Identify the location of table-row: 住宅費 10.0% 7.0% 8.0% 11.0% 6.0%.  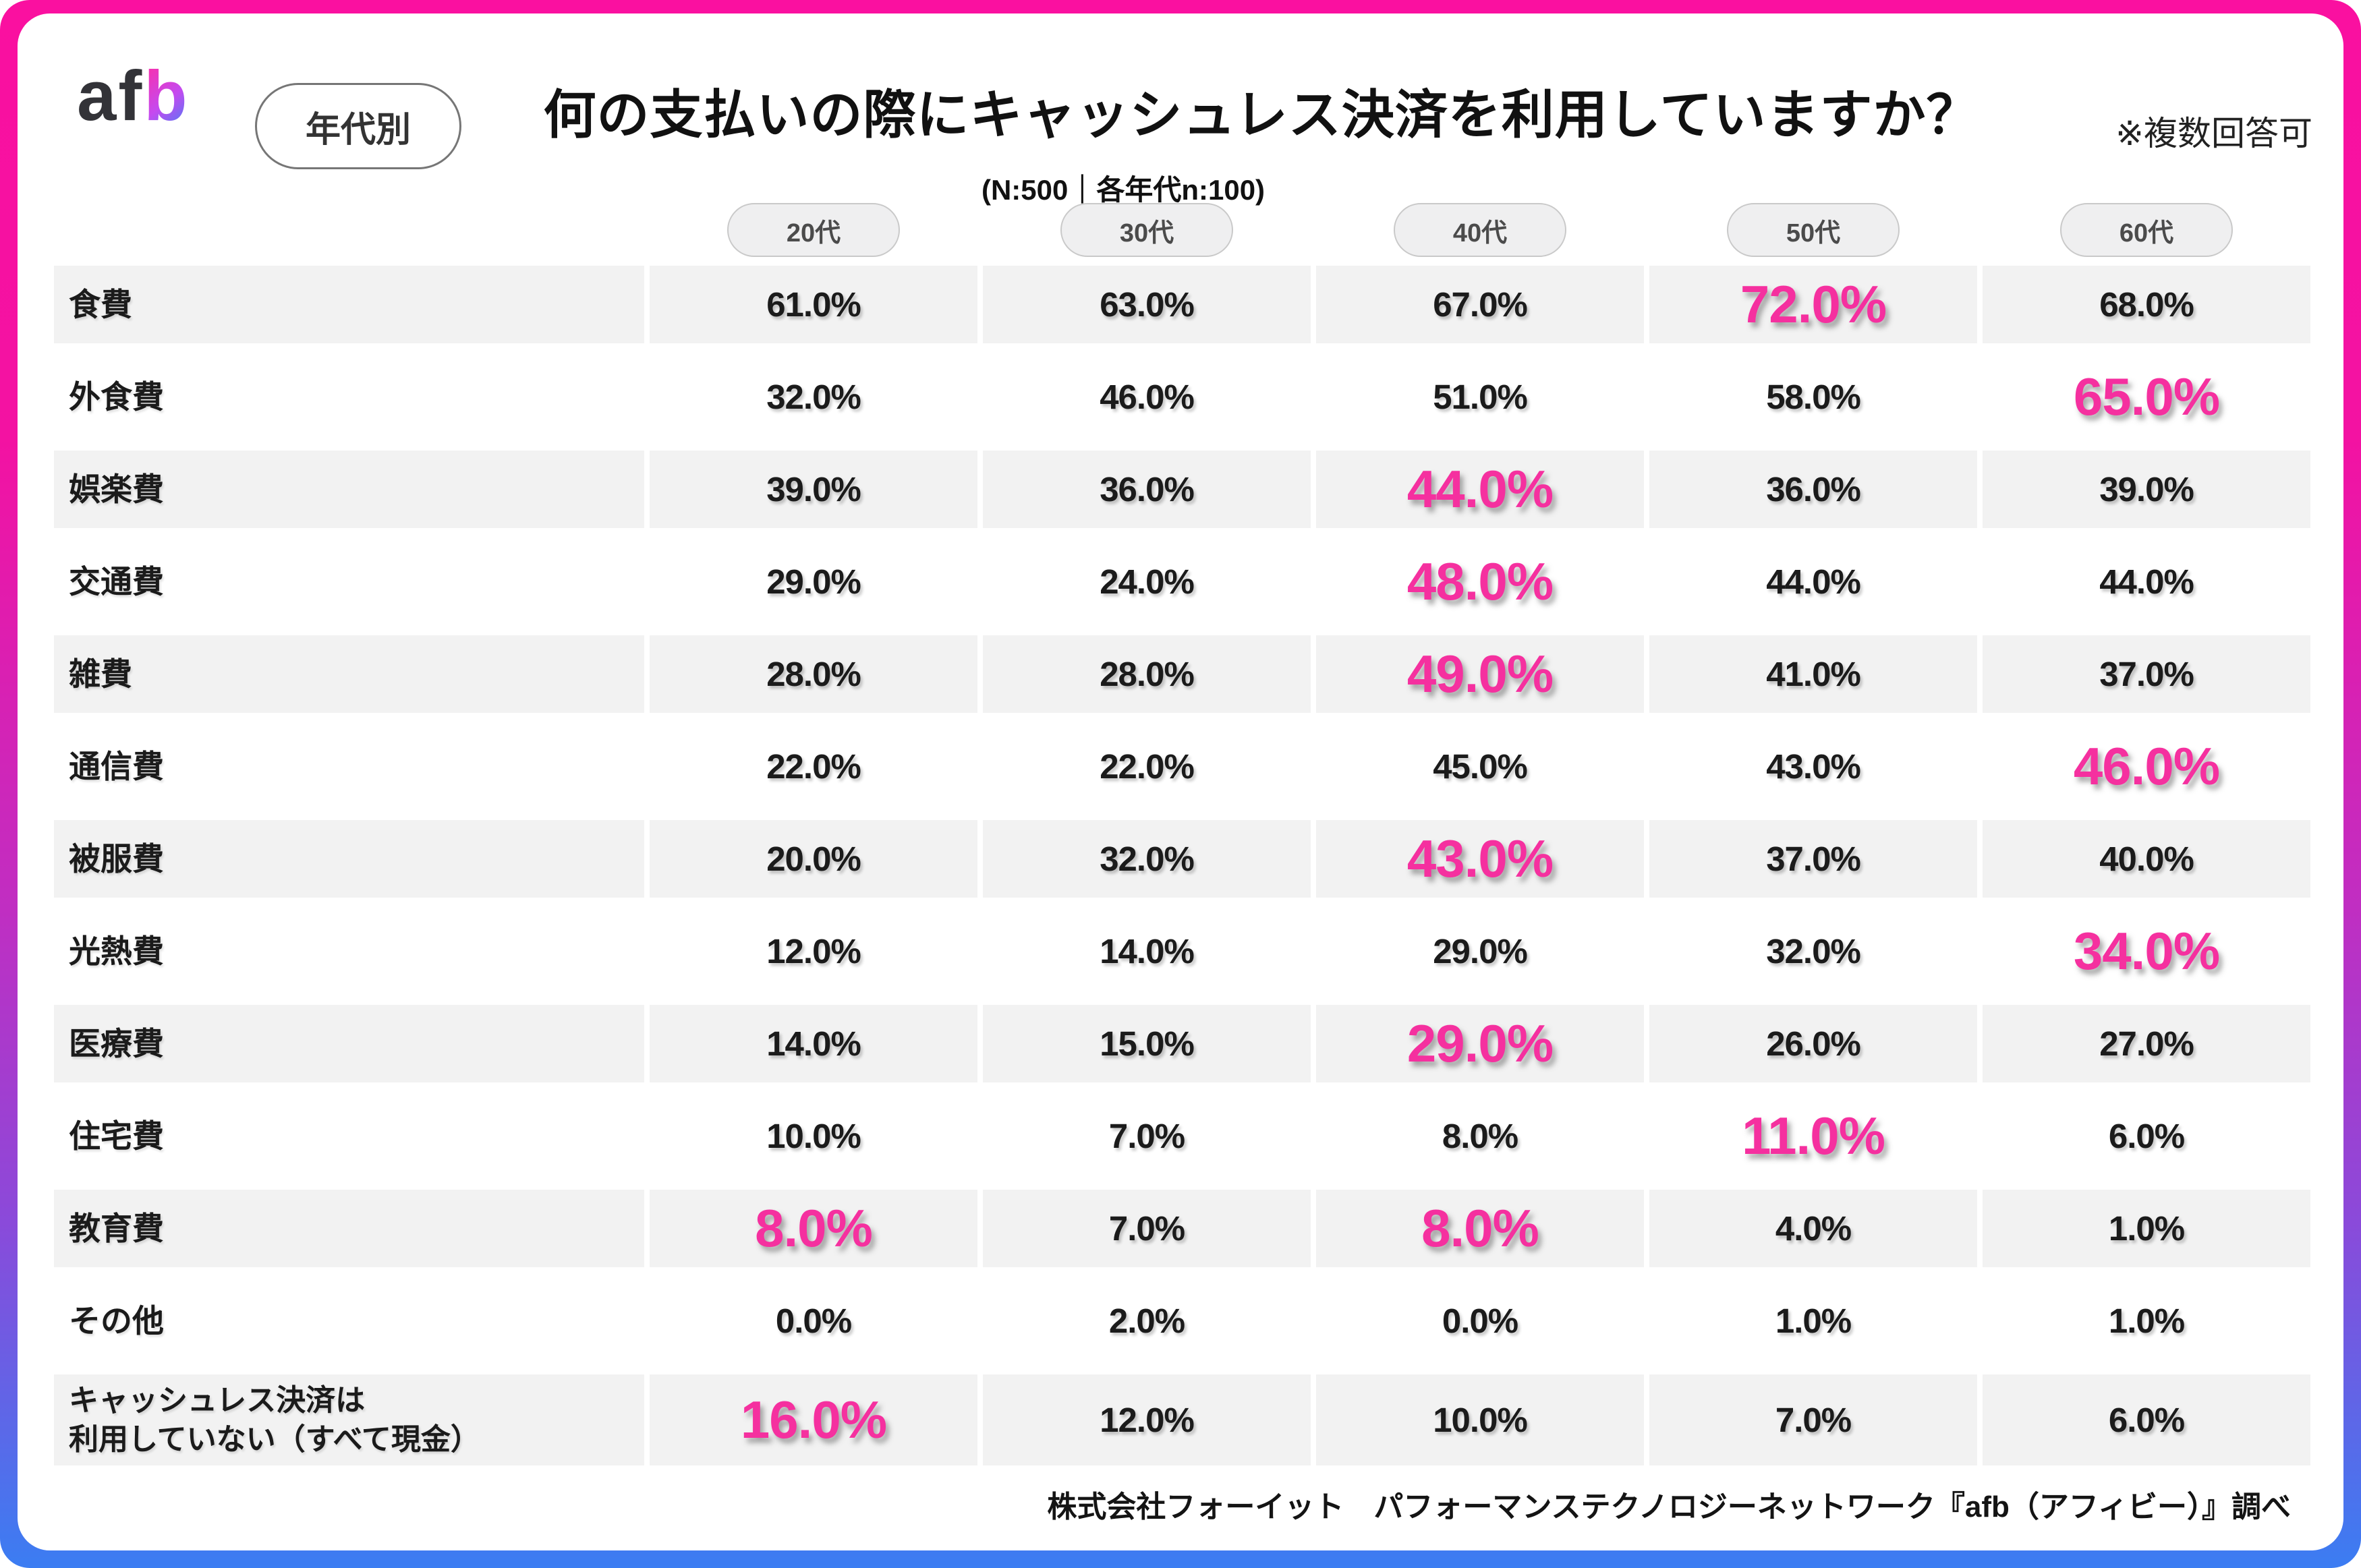
(1182, 1136).